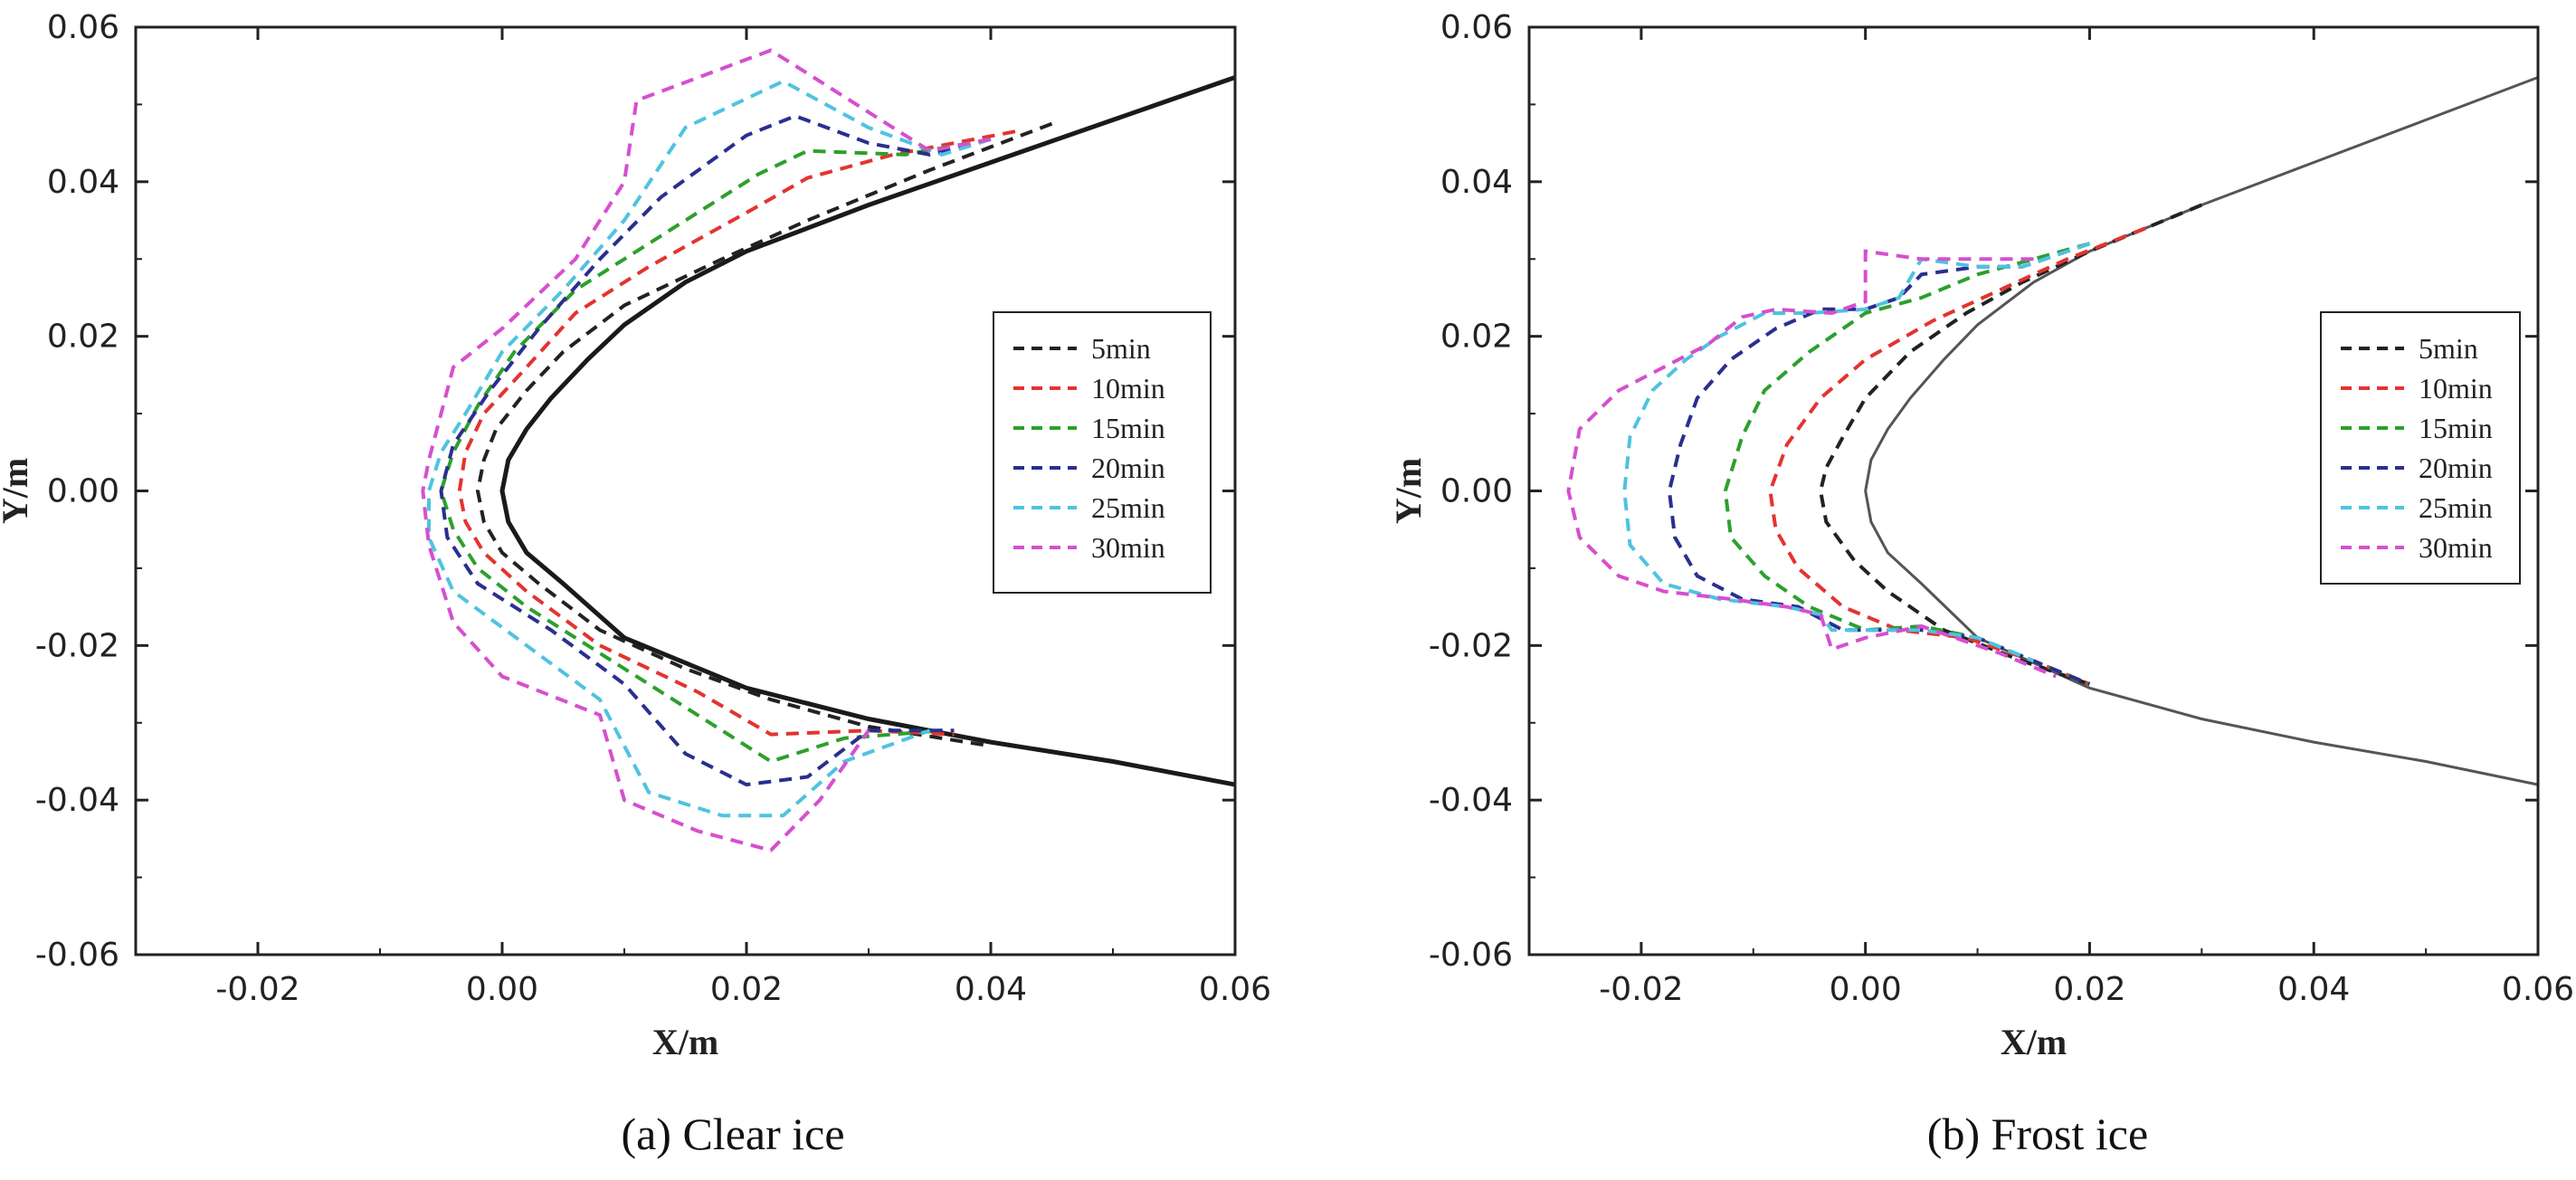  I want to click on series-line-20min, so click(715, 450).